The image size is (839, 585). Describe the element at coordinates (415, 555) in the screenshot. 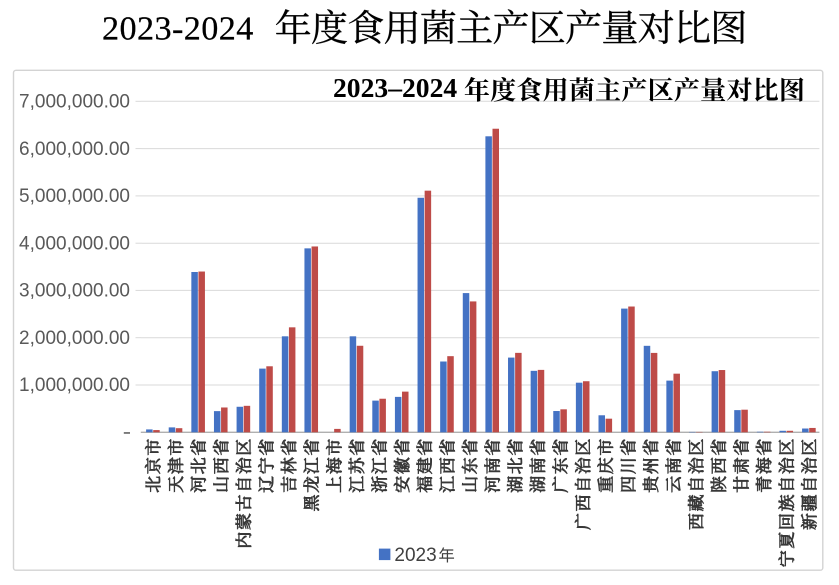

I see `svg-text: 2023` at that location.